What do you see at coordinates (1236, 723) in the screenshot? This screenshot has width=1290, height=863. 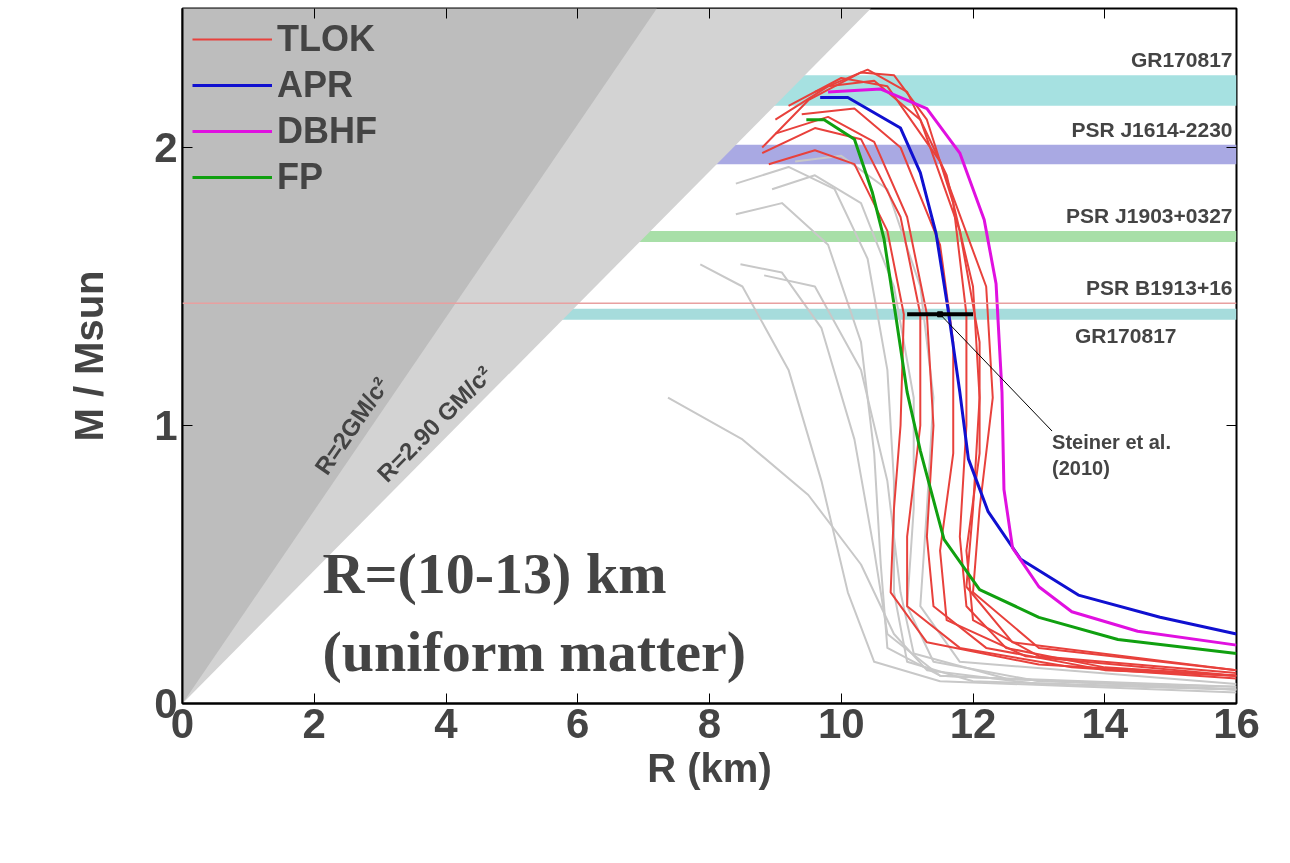 I see `x-tick-label: 16` at bounding box center [1236, 723].